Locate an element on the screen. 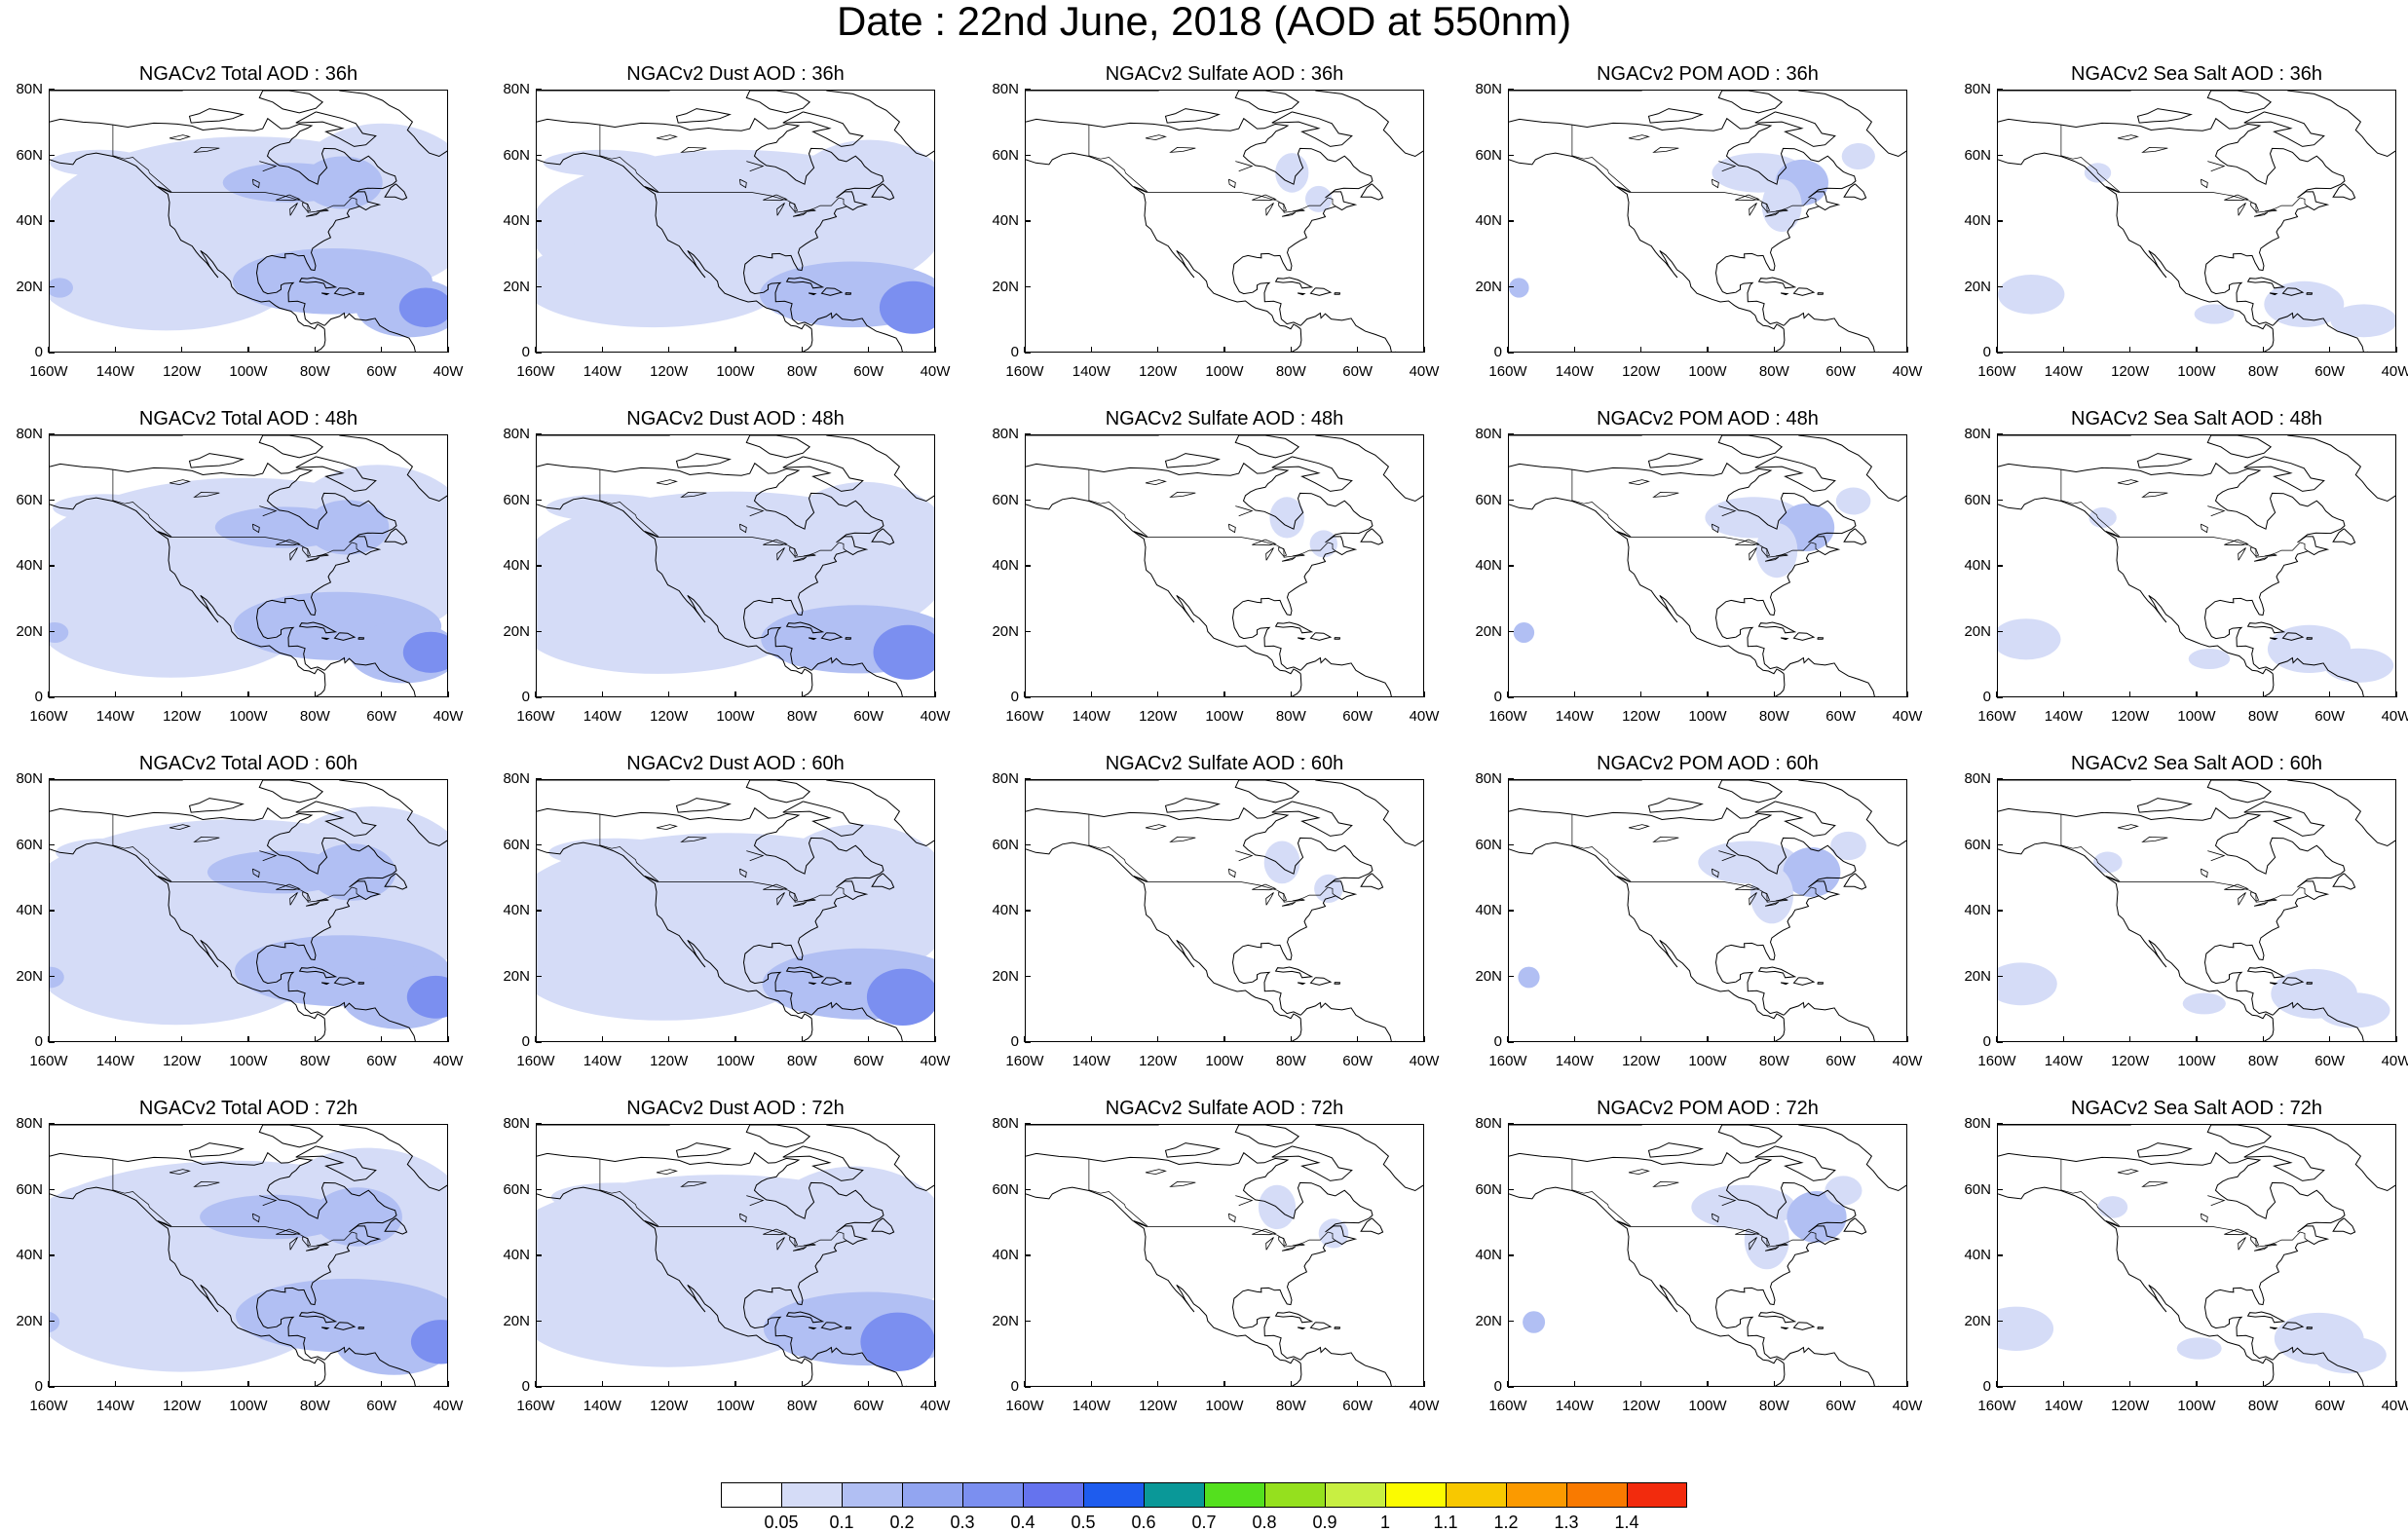 The width and height of the screenshot is (2408, 1532). y-tick-label: 60N is located at coordinates (29, 155).